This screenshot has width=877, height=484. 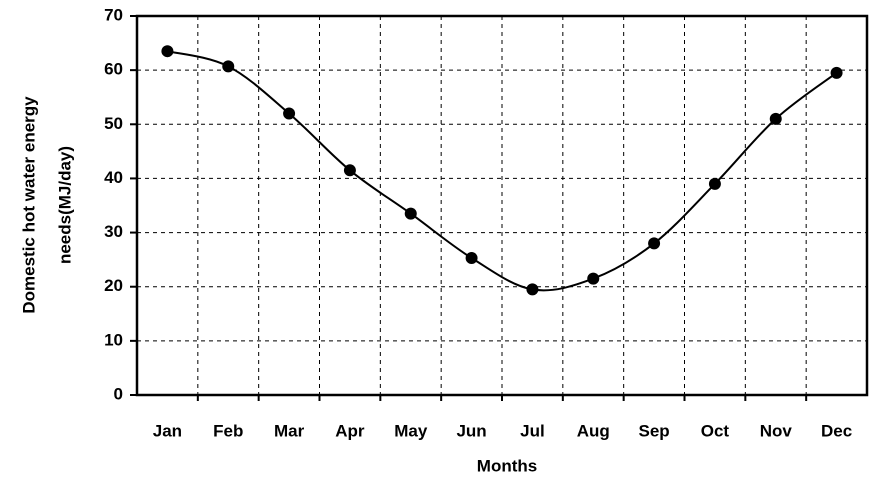 I want to click on y-tick-label: 20, so click(x=113, y=285).